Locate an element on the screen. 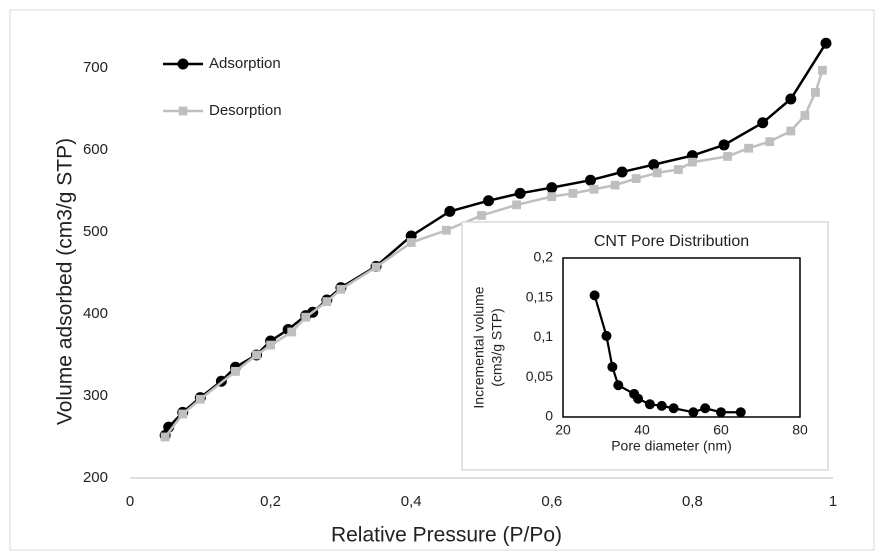  x-tick-label: 60 is located at coordinates (721, 430).